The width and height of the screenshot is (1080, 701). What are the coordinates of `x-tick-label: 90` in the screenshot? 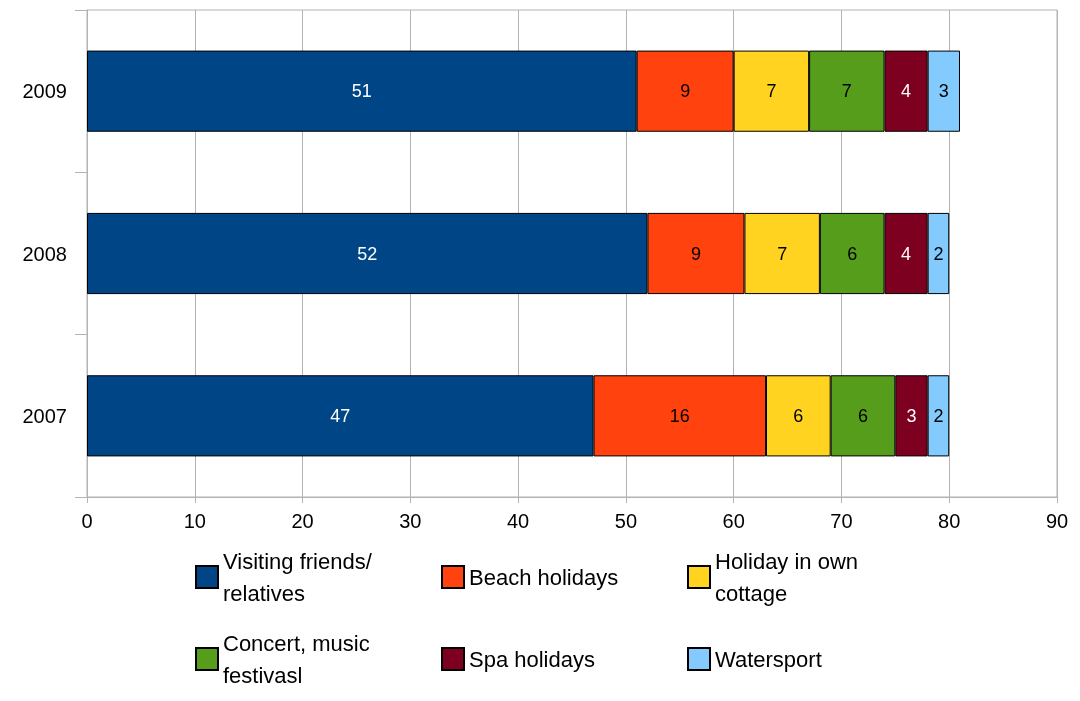 It's located at (1057, 521).